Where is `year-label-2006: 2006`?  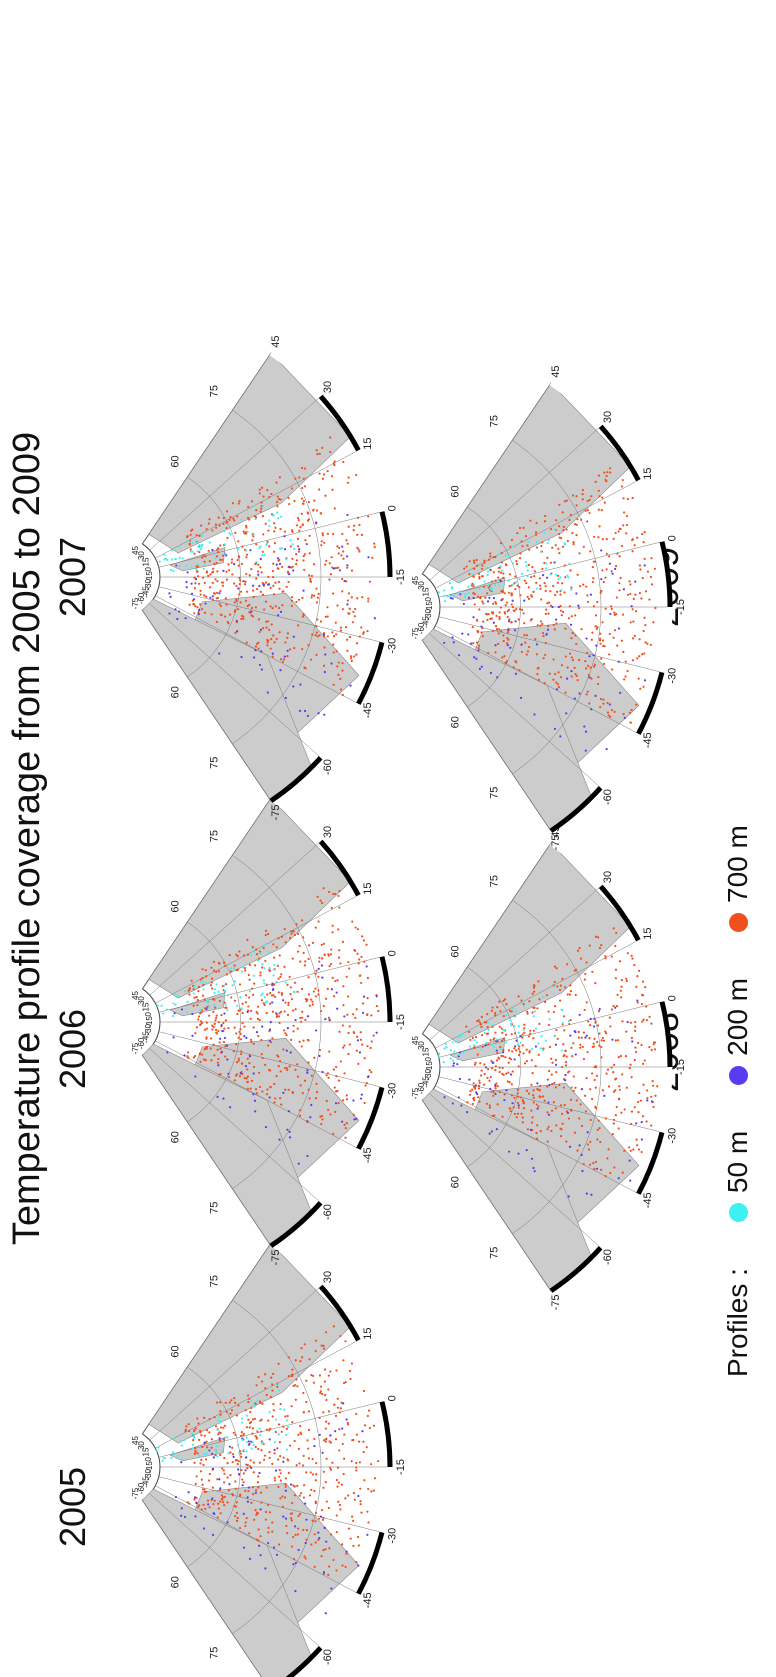 year-label-2006: 2006 is located at coordinates (72, 1049).